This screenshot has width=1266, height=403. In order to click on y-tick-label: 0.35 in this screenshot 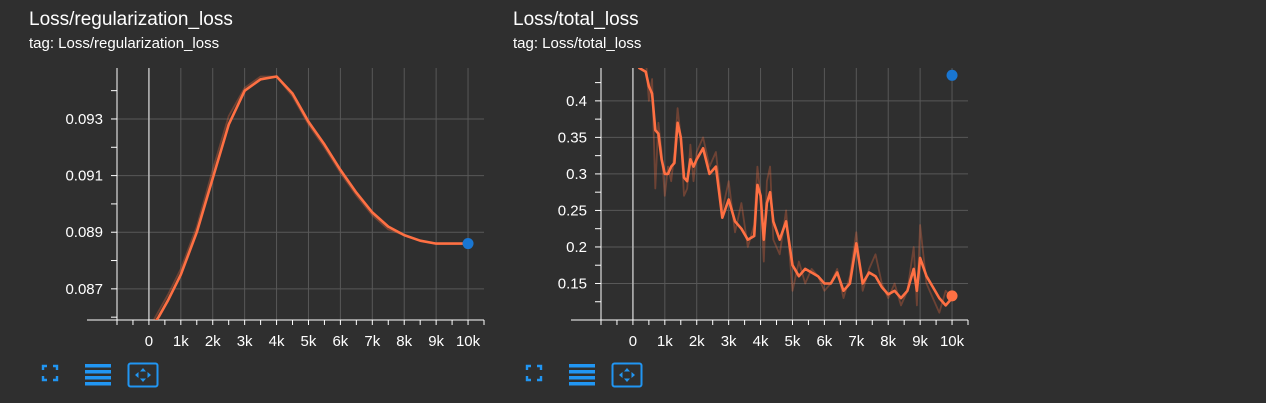, I will do `click(572, 137)`.